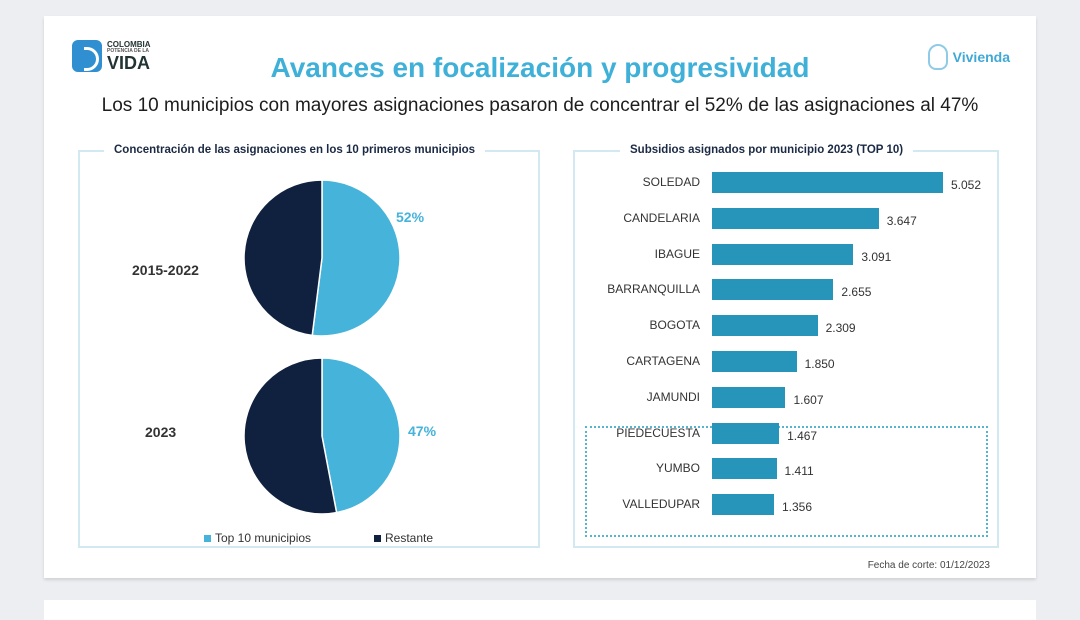 The image size is (1080, 620). I want to click on logo-text: POTENCIA DE LA, so click(128, 50).